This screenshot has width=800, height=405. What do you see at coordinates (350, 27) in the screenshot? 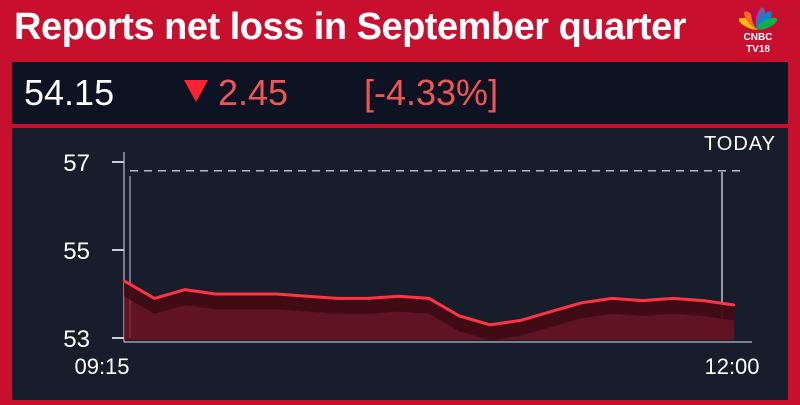
I see `headline-text: Reports net loss in September quarter` at bounding box center [350, 27].